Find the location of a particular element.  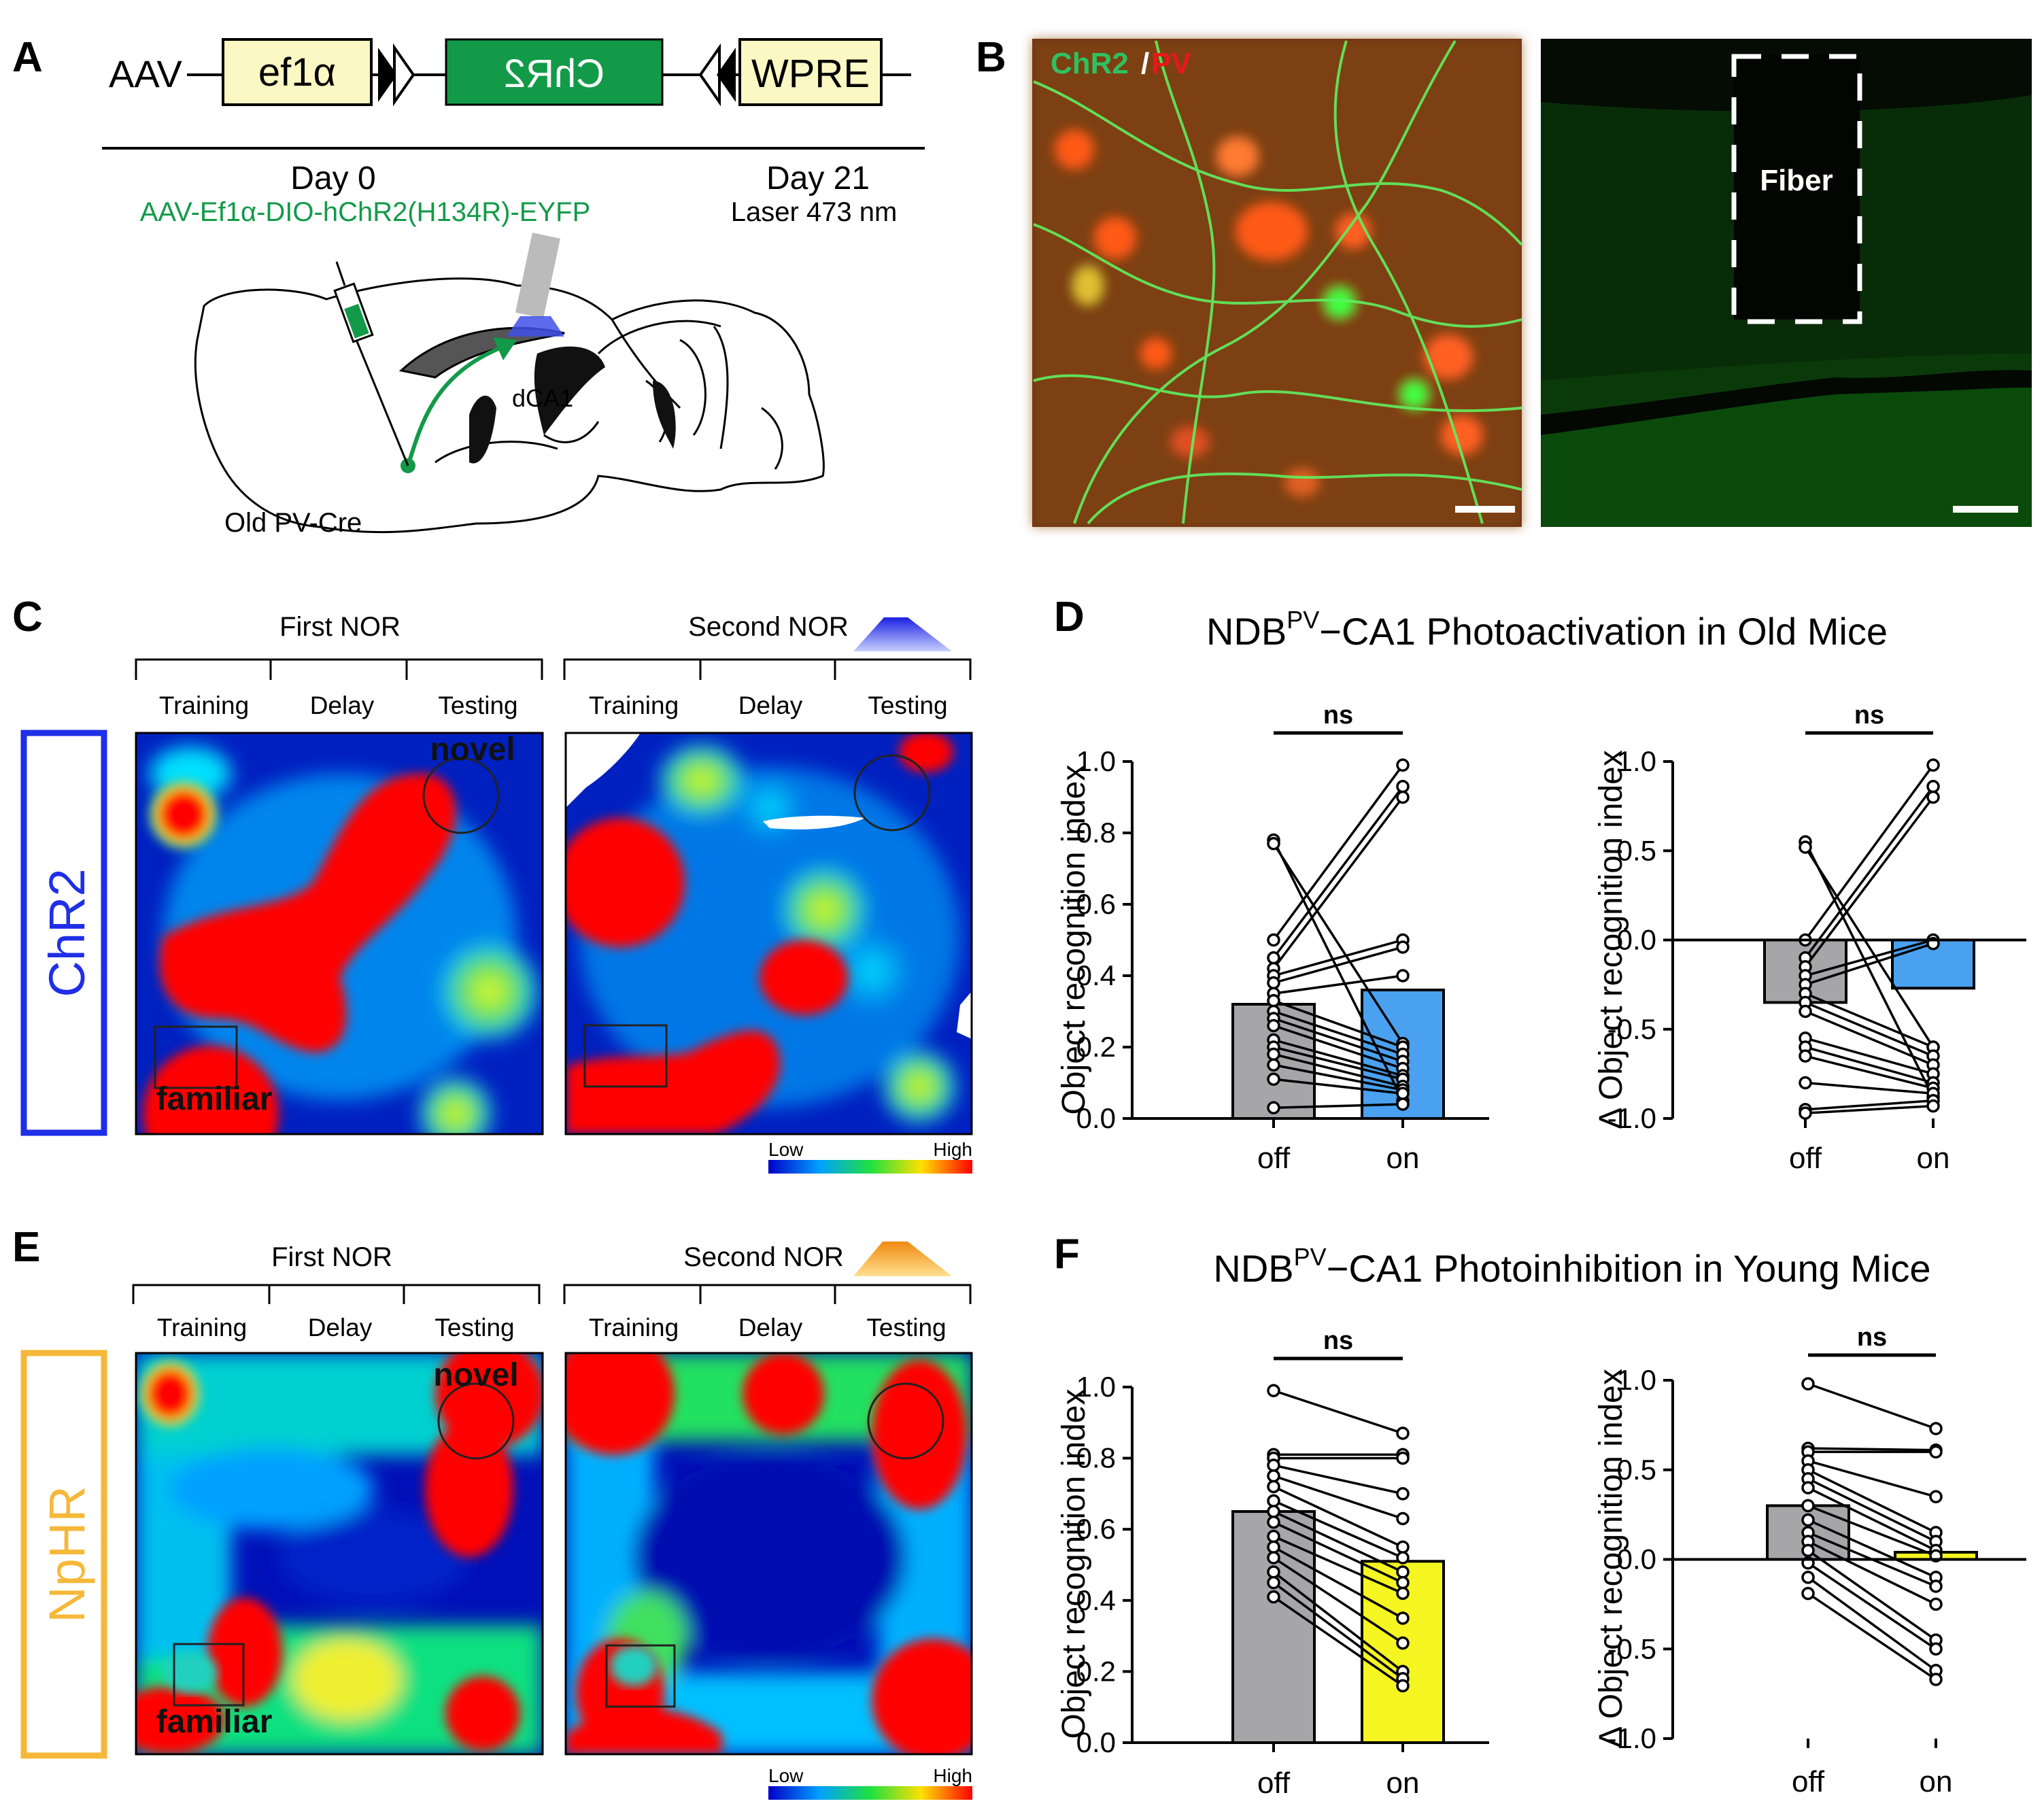

phase-training-e1: Training is located at coordinates (202, 1327).